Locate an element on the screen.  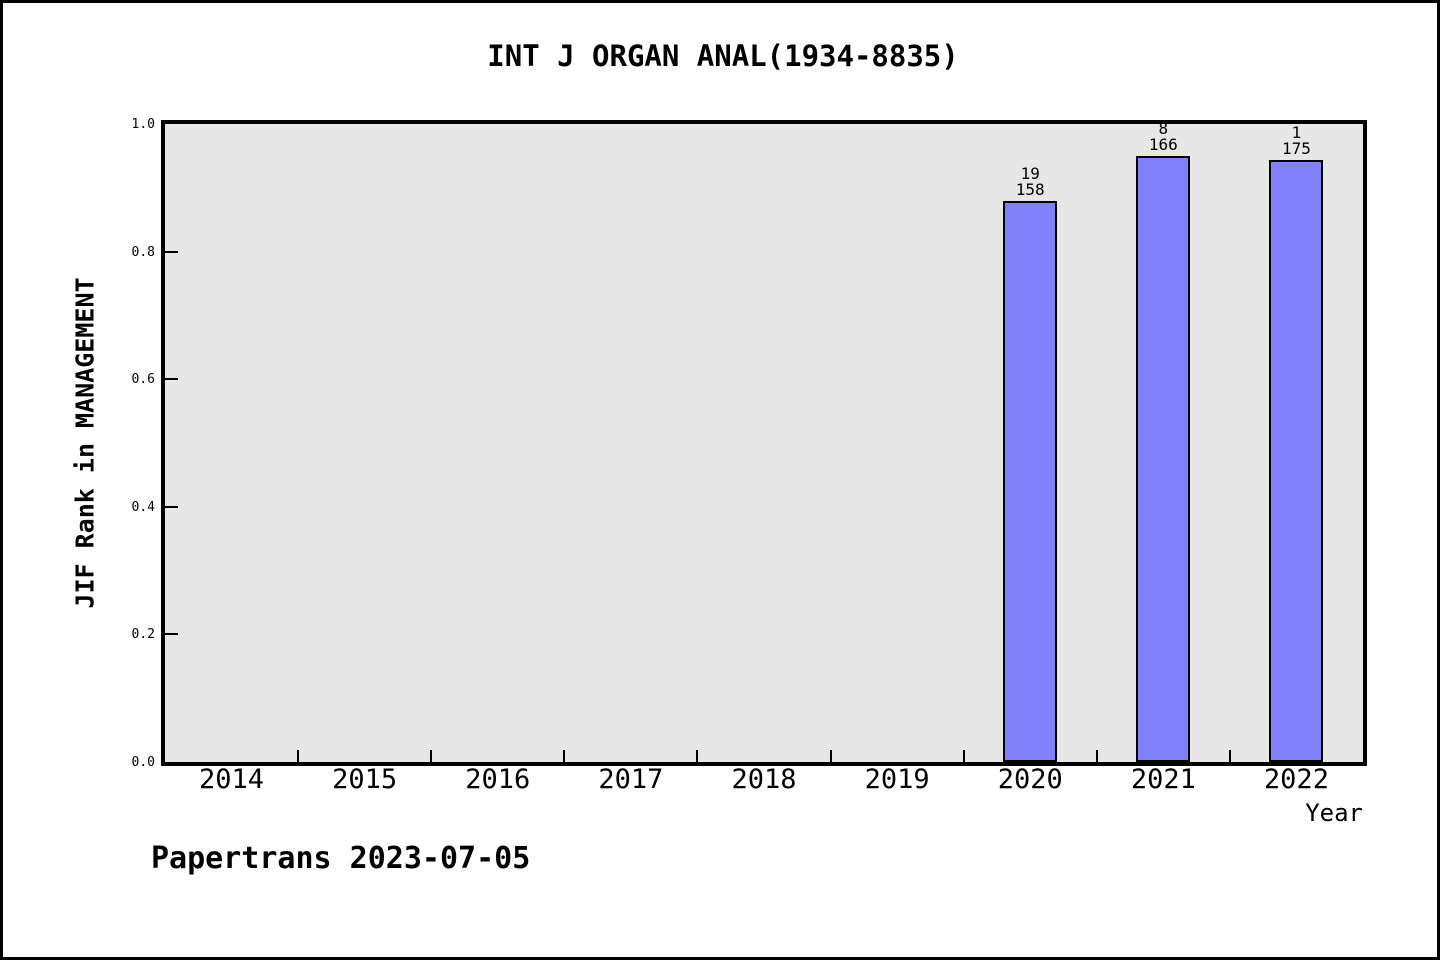
bar-value-label-2021: 8 166 is located at coordinates (1163, 136).